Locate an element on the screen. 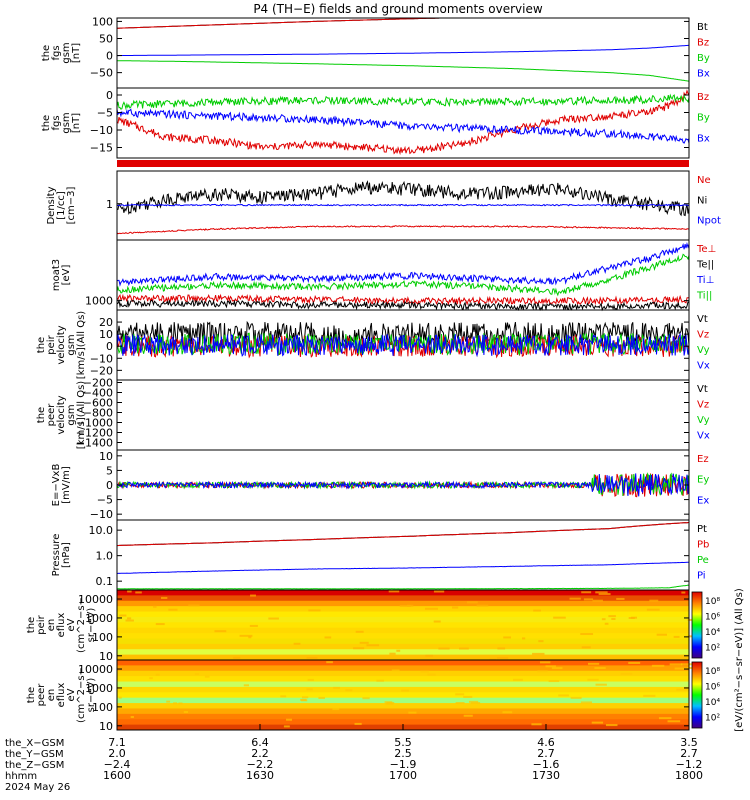 The image size is (750, 800). x-axis-value: −2.4 is located at coordinates (117, 764).